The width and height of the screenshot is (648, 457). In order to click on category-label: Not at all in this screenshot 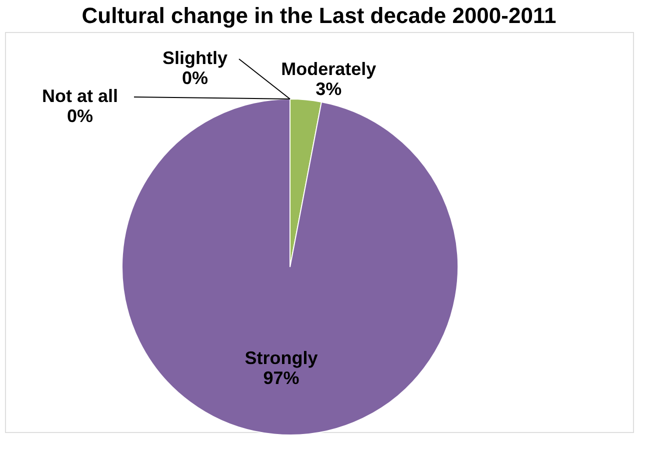, I will do `click(80, 96)`.